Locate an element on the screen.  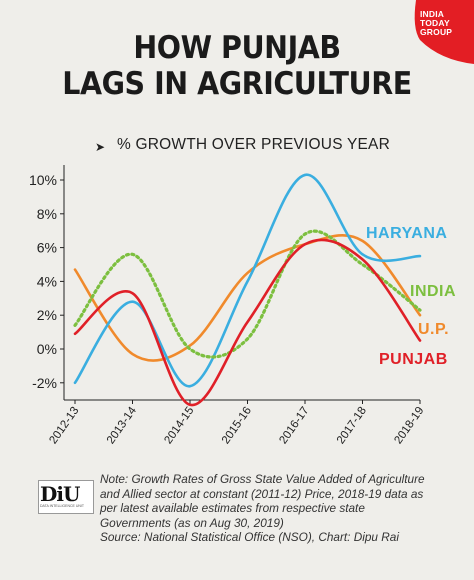
arrow-right-icon: ➤ is located at coordinates (100, 147).